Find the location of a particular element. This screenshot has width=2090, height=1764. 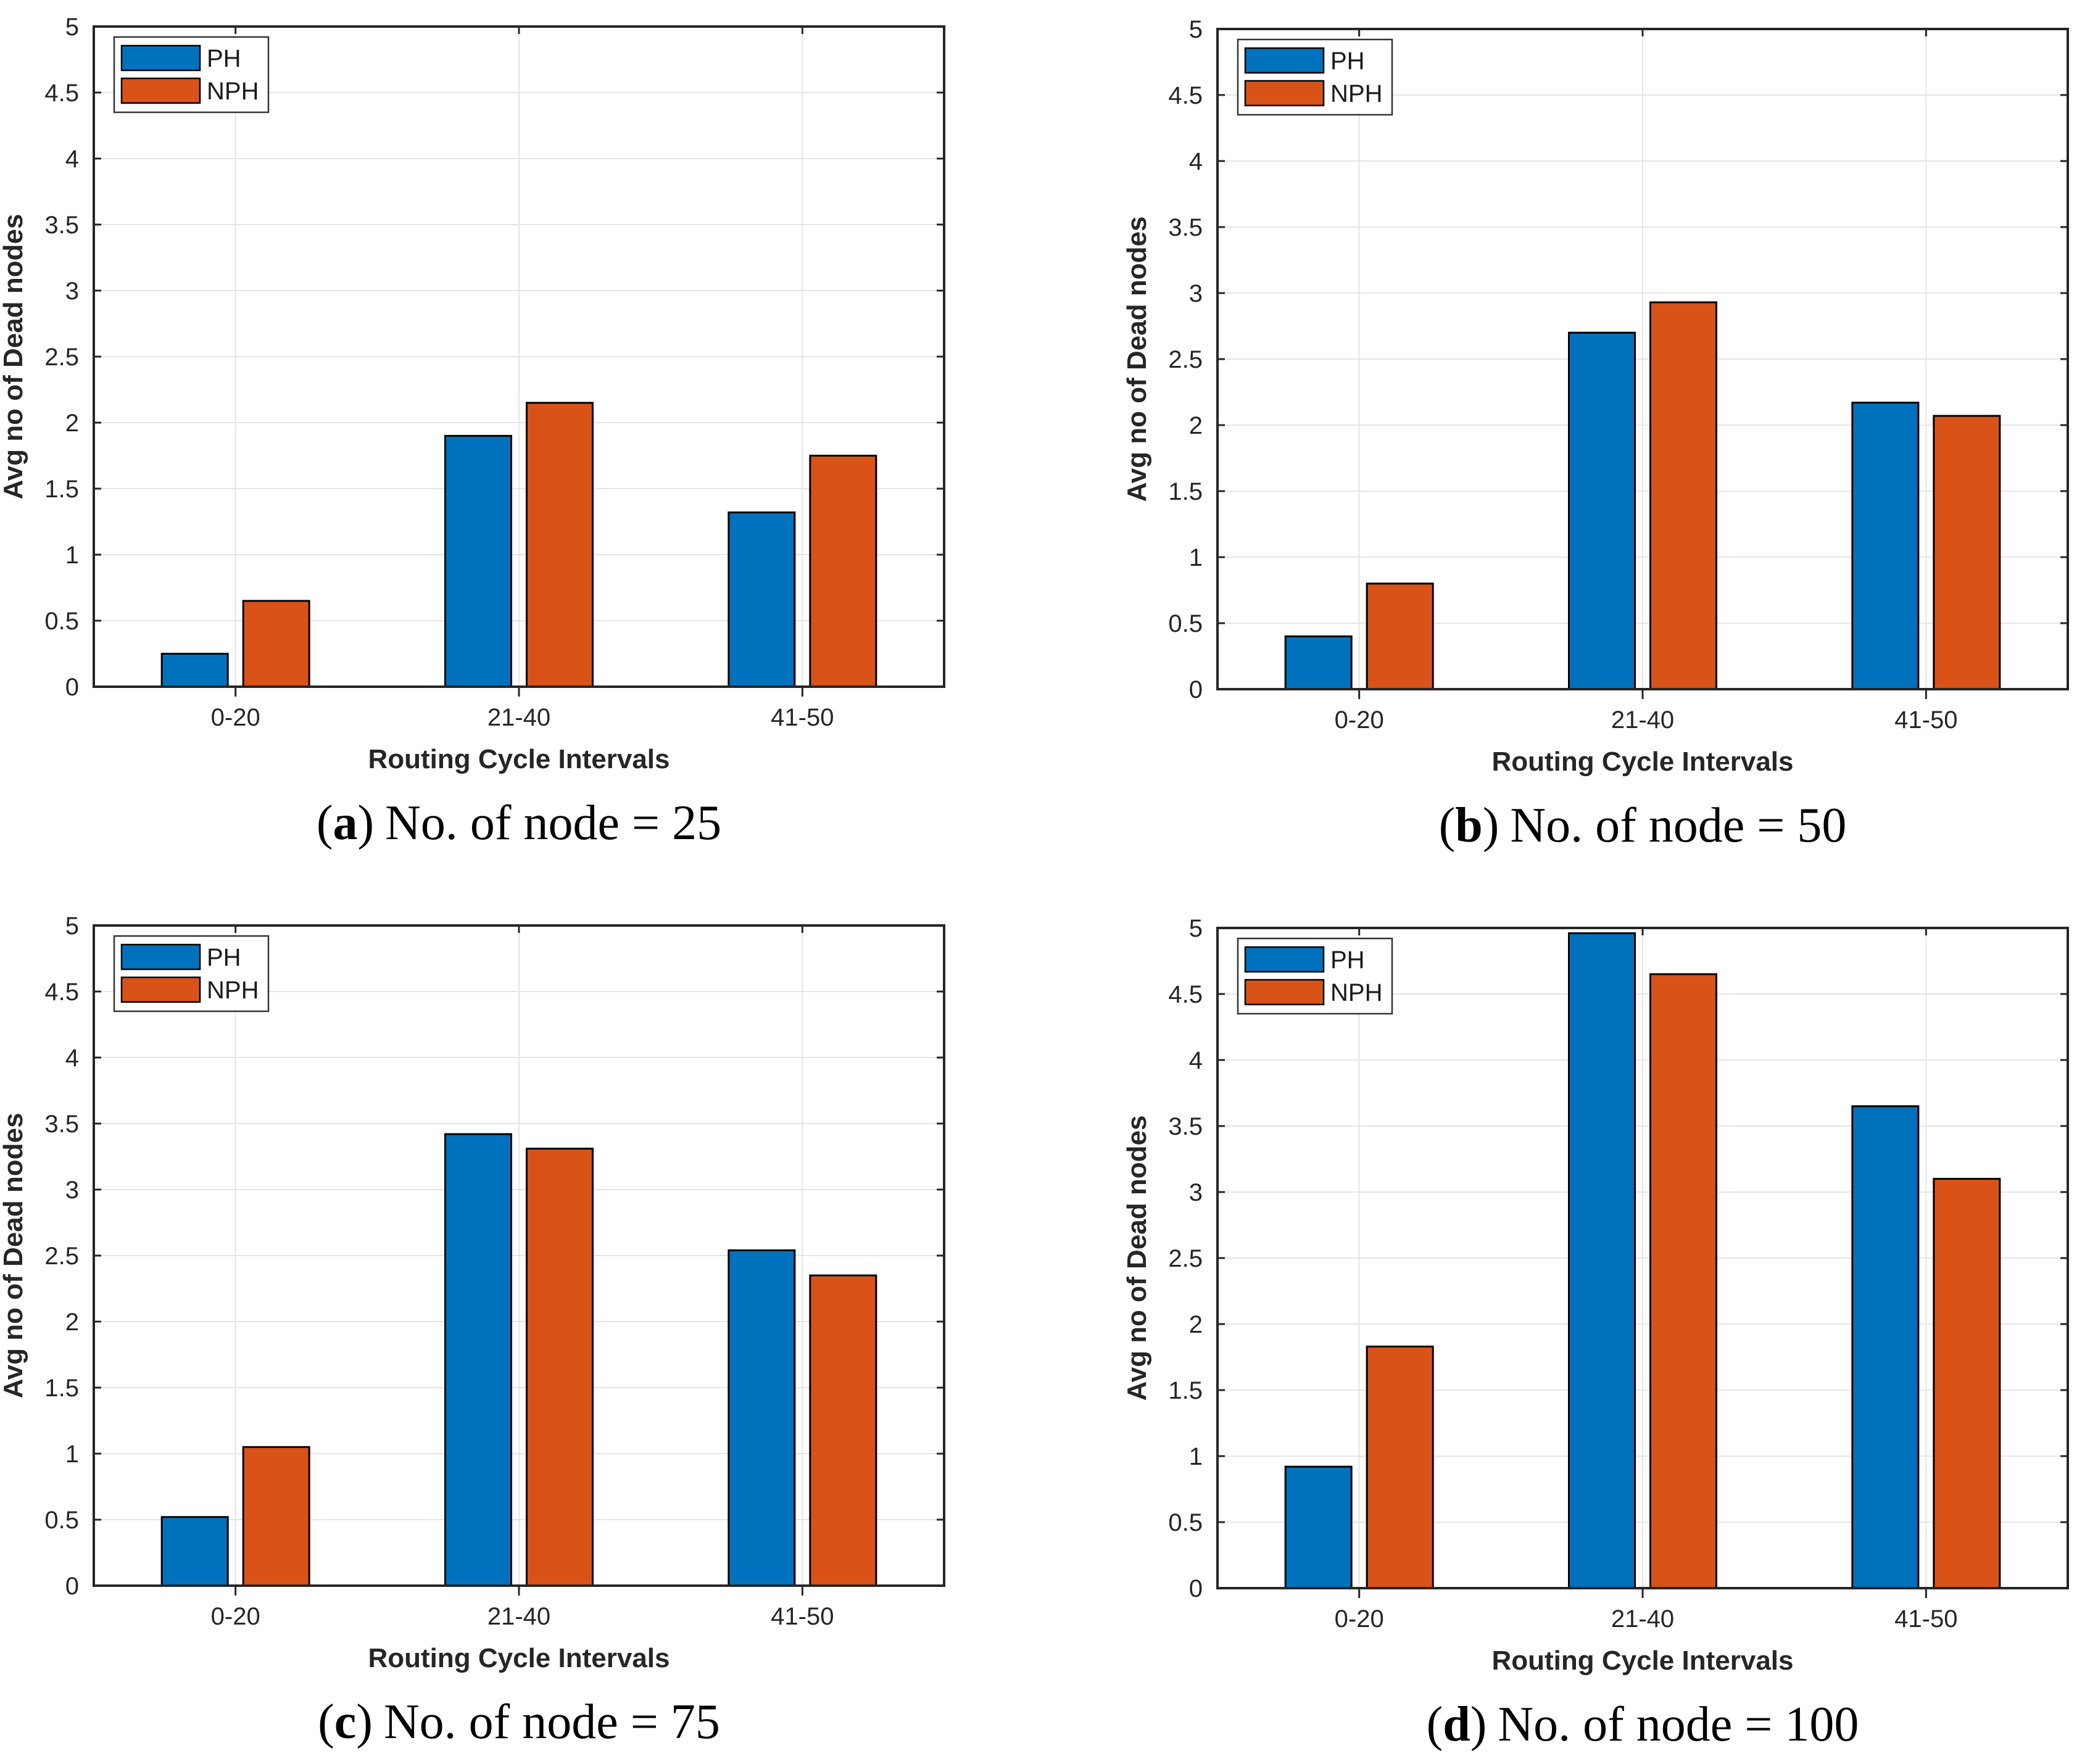

caption-text-c: No. of node = 75 is located at coordinates (551, 1722).